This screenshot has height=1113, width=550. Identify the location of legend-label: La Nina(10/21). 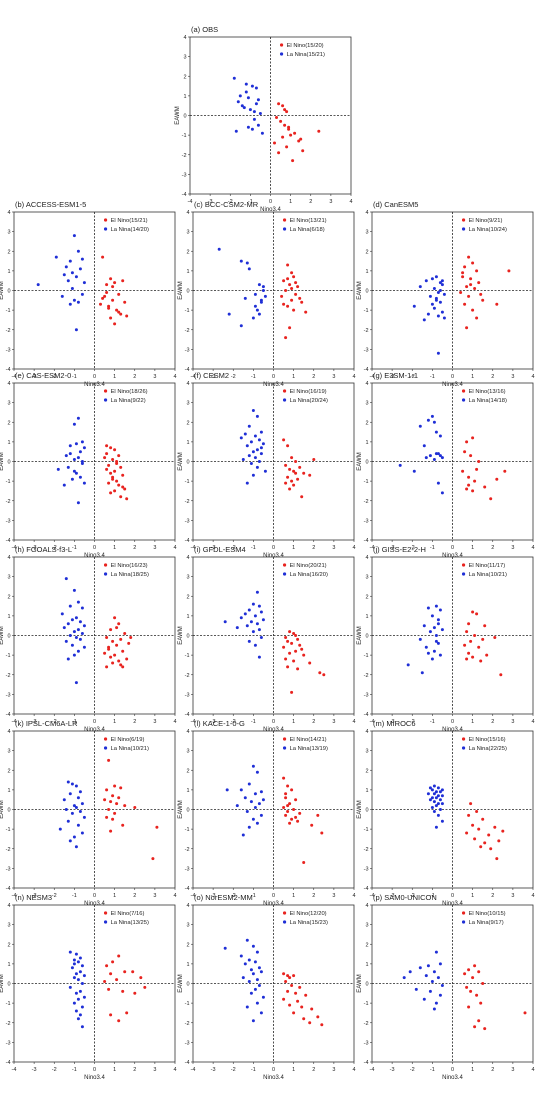
(488, 575).